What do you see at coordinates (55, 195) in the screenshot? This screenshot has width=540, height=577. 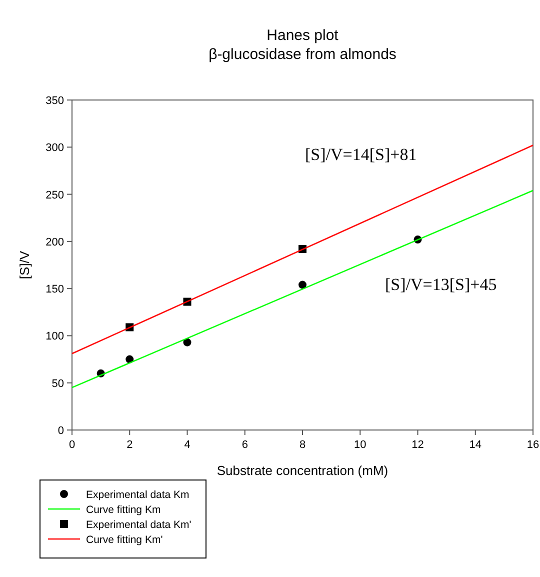 I see `y-tick-label: 250` at bounding box center [55, 195].